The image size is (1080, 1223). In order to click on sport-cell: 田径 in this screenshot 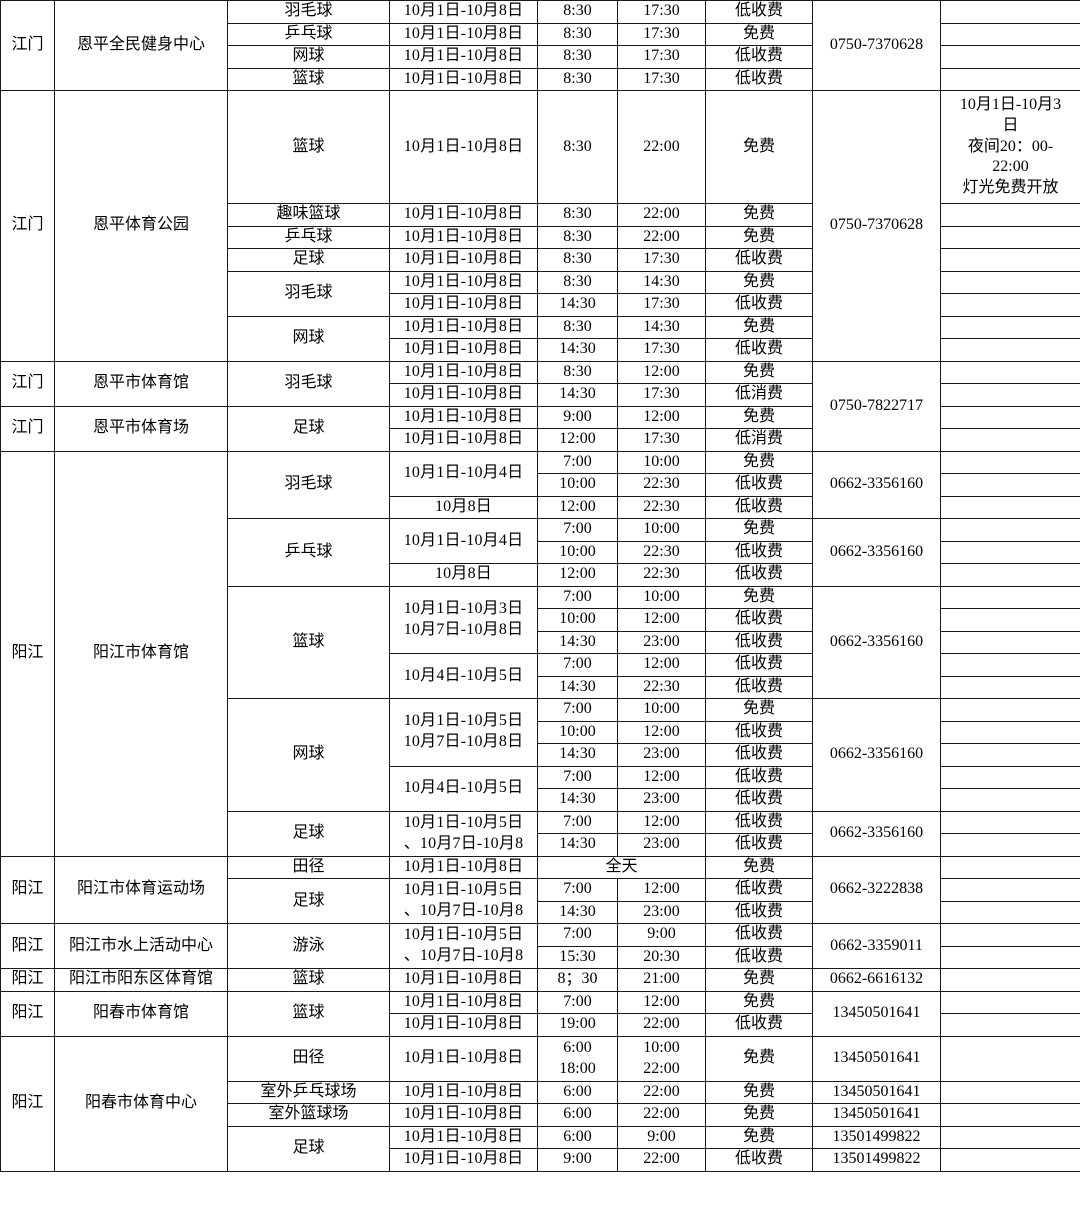, I will do `click(308, 867)`.